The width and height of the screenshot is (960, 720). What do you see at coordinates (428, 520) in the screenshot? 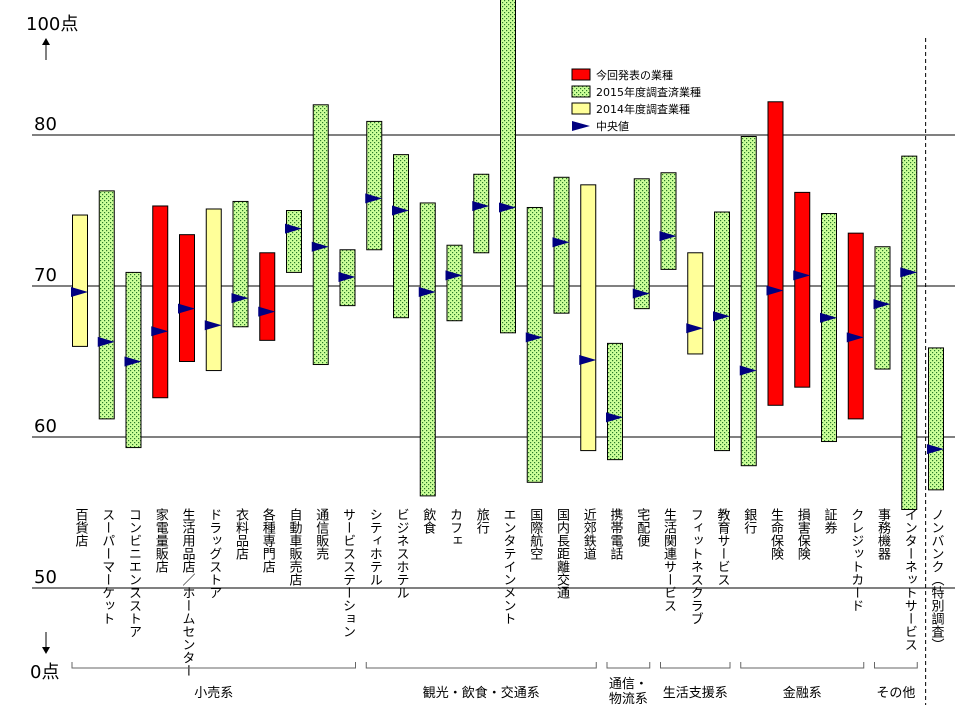
I see `category-label-13: 飲食` at bounding box center [428, 520].